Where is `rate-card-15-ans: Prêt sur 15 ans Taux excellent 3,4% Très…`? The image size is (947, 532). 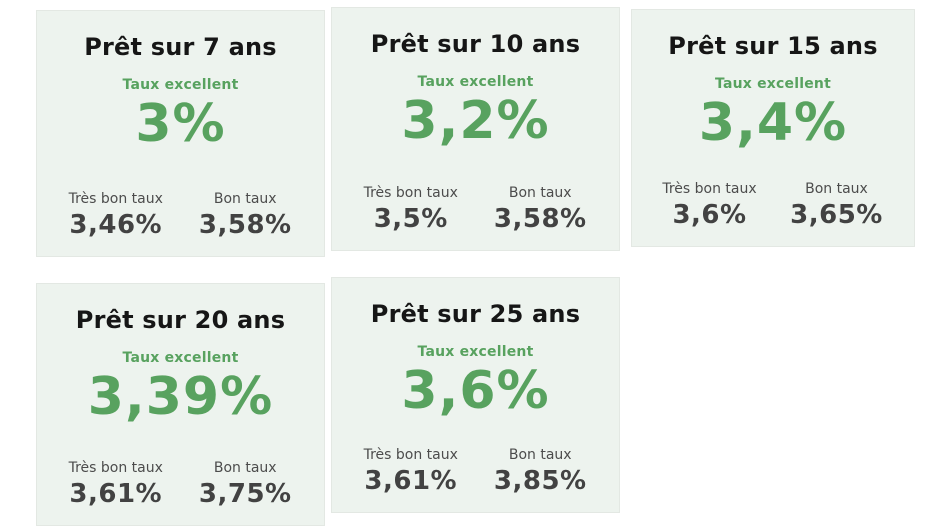
rate-card-15-ans: Prêt sur 15 ans Taux excellent 3,4% Très… is located at coordinates (773, 128).